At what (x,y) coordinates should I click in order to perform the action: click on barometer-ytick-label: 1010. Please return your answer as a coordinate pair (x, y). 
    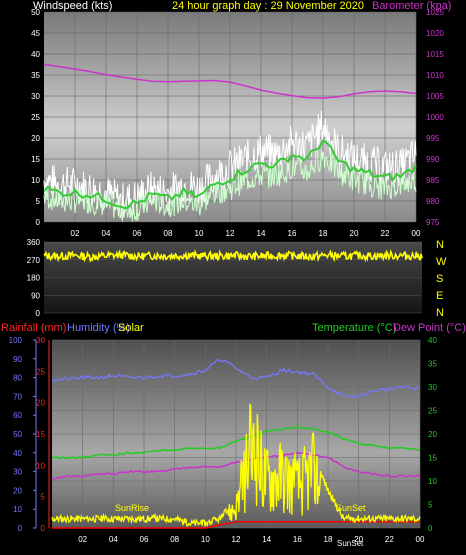
    Looking at the image, I should click on (435, 75).